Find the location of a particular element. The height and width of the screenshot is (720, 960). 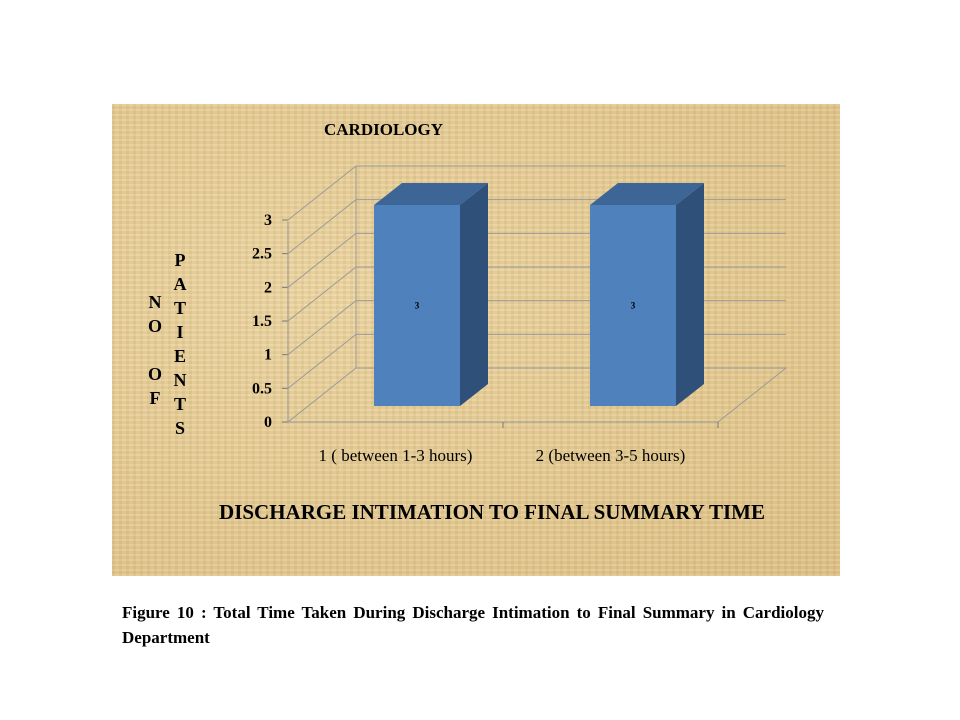

y-axis-label-letter: F is located at coordinates (155, 398).